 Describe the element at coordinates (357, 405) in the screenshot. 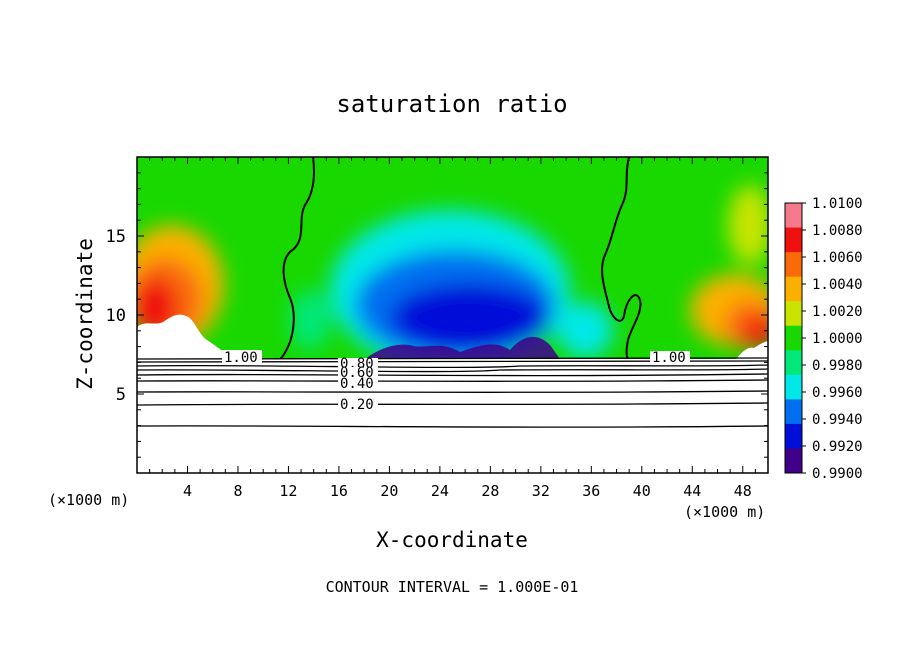

I see `contour-label: 0.20` at that location.